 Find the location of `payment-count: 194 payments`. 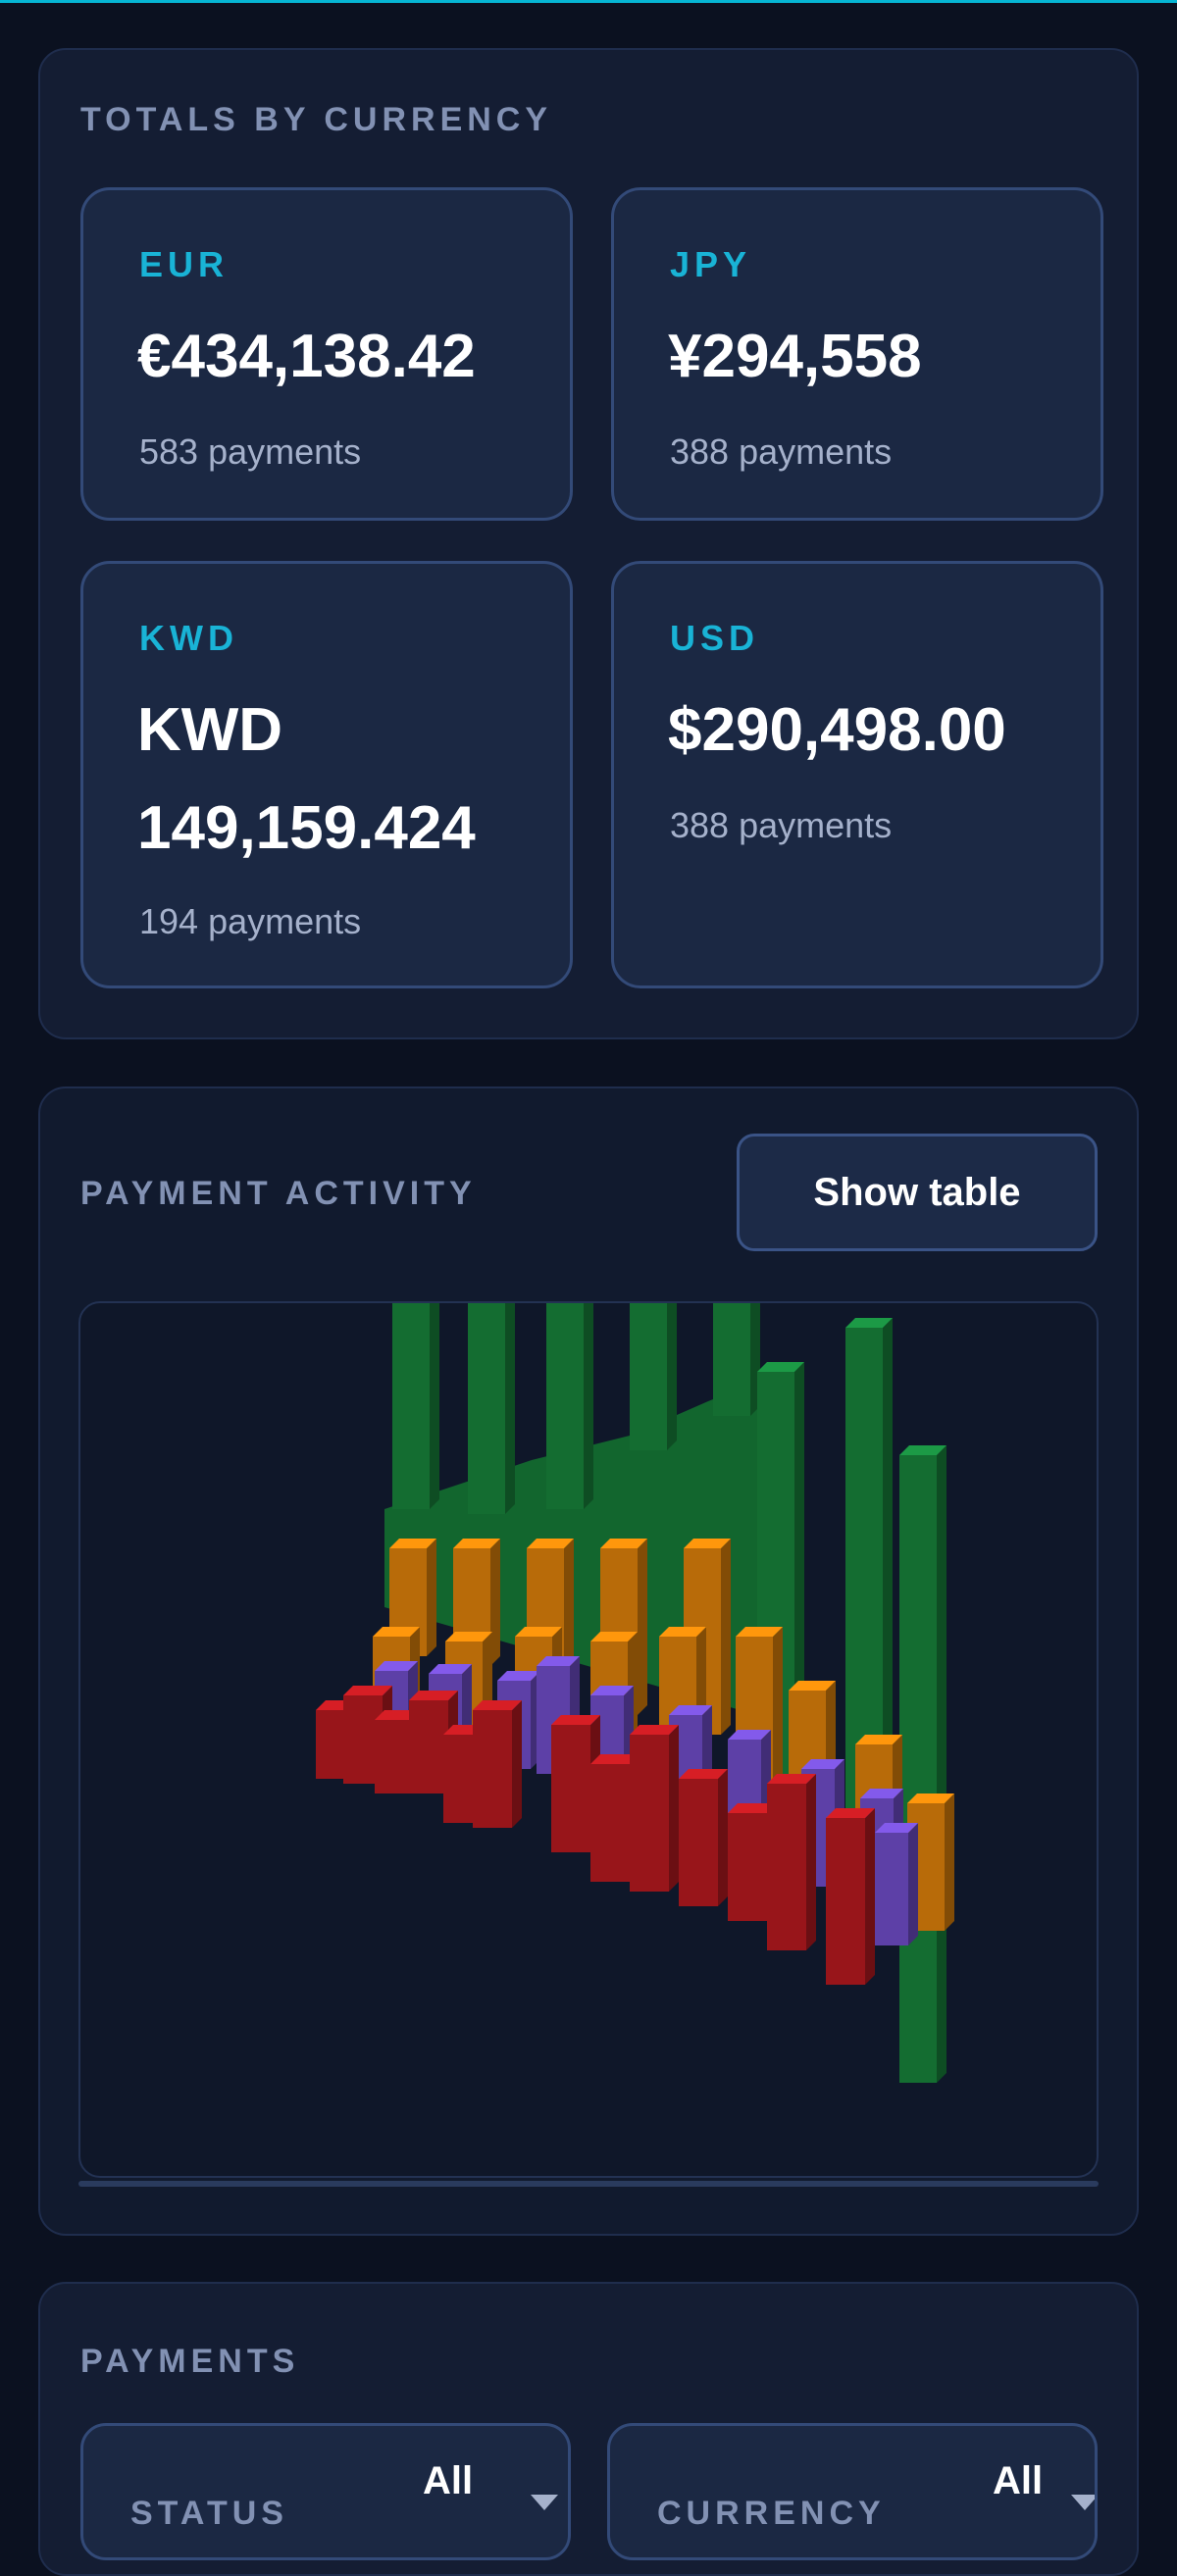

payment-count: 194 payments is located at coordinates (250, 921).